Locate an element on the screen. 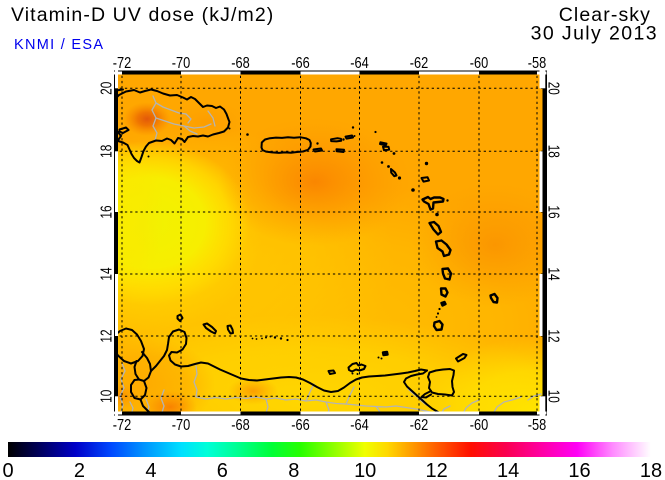  svg-text: 2 is located at coordinates (79, 470).